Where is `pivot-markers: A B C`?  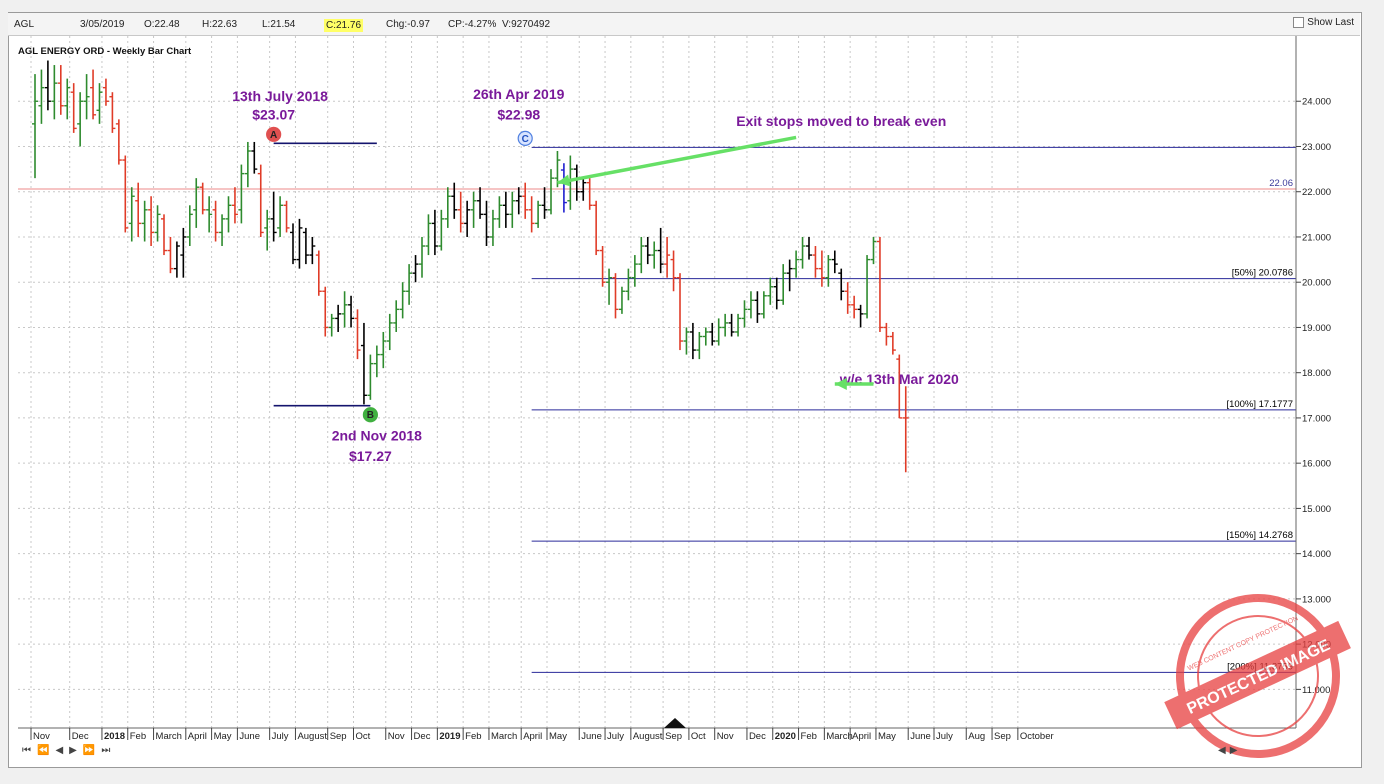 pivot-markers: A B C is located at coordinates (399, 274).